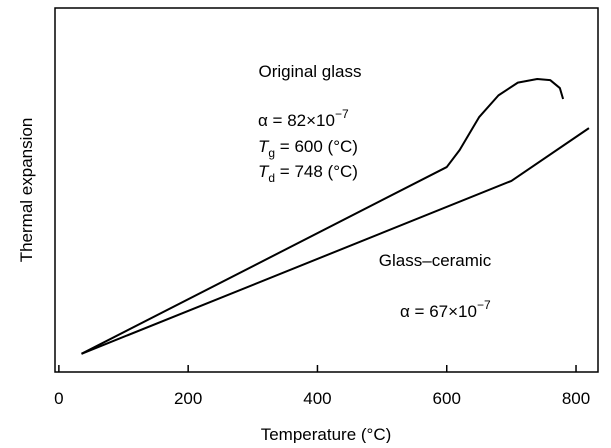 The height and width of the screenshot is (448, 611). I want to click on y-axis-label: Thermal expansion, so click(26, 190).